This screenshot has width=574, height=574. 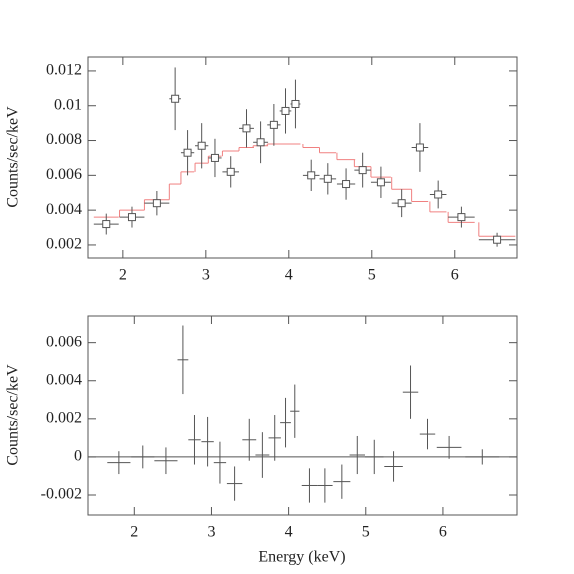 What do you see at coordinates (64, 139) in the screenshot?
I see `y-tick-label: 0.008` at bounding box center [64, 139].